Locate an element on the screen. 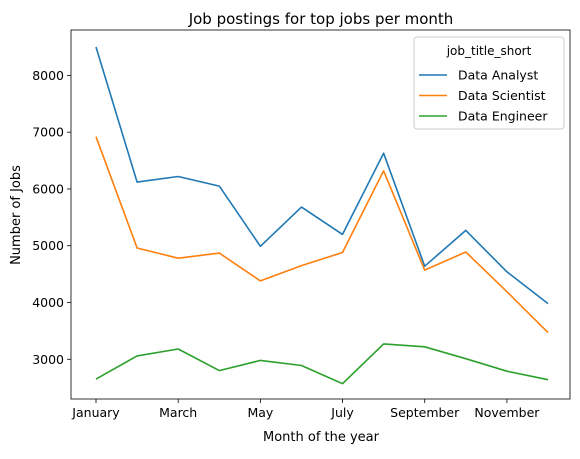  y-axis: 3000 4000 5000 6000 7000 8000 is located at coordinates (51, 217).